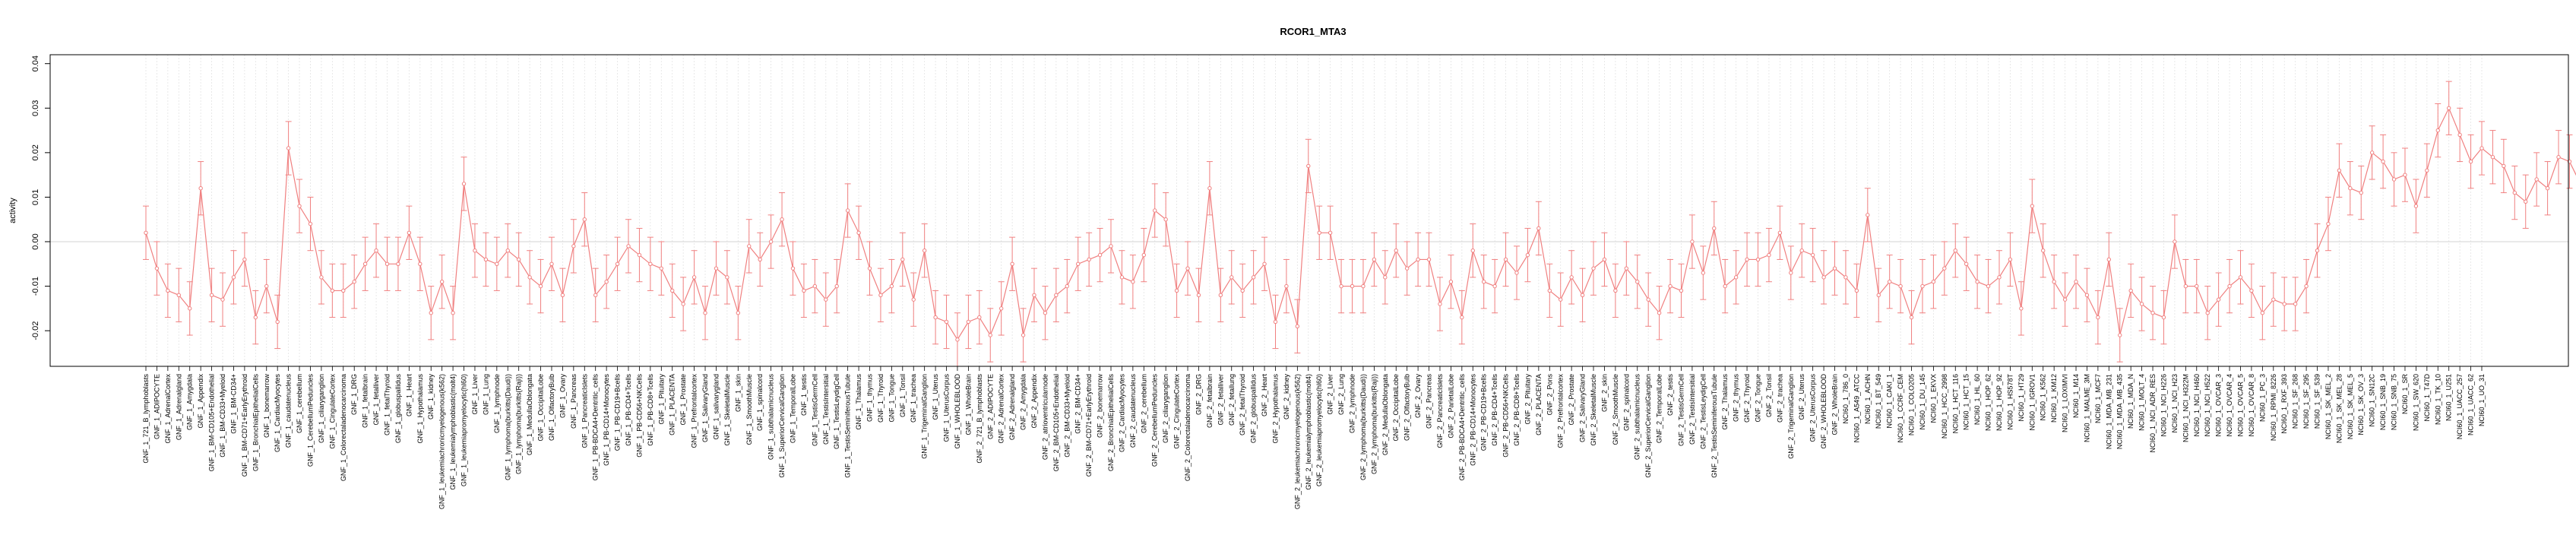  What do you see at coordinates (2328, 406) in the screenshot?
I see `x-tick-label: NCI60_1_SK_MEL_2` at bounding box center [2328, 406].